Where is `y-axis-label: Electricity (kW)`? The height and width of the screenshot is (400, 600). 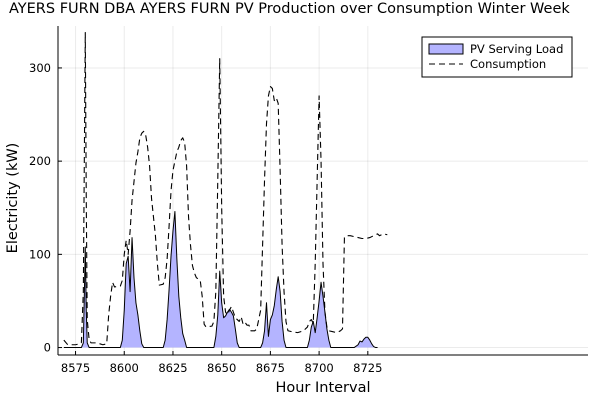
y-axis-label: Electricity (kW) is located at coordinates (13, 198).